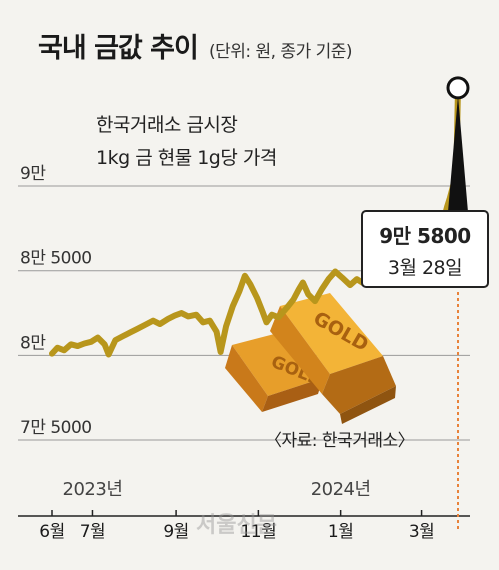  I want to click on description-line-1: 한국거래소 금시장, so click(166, 125).